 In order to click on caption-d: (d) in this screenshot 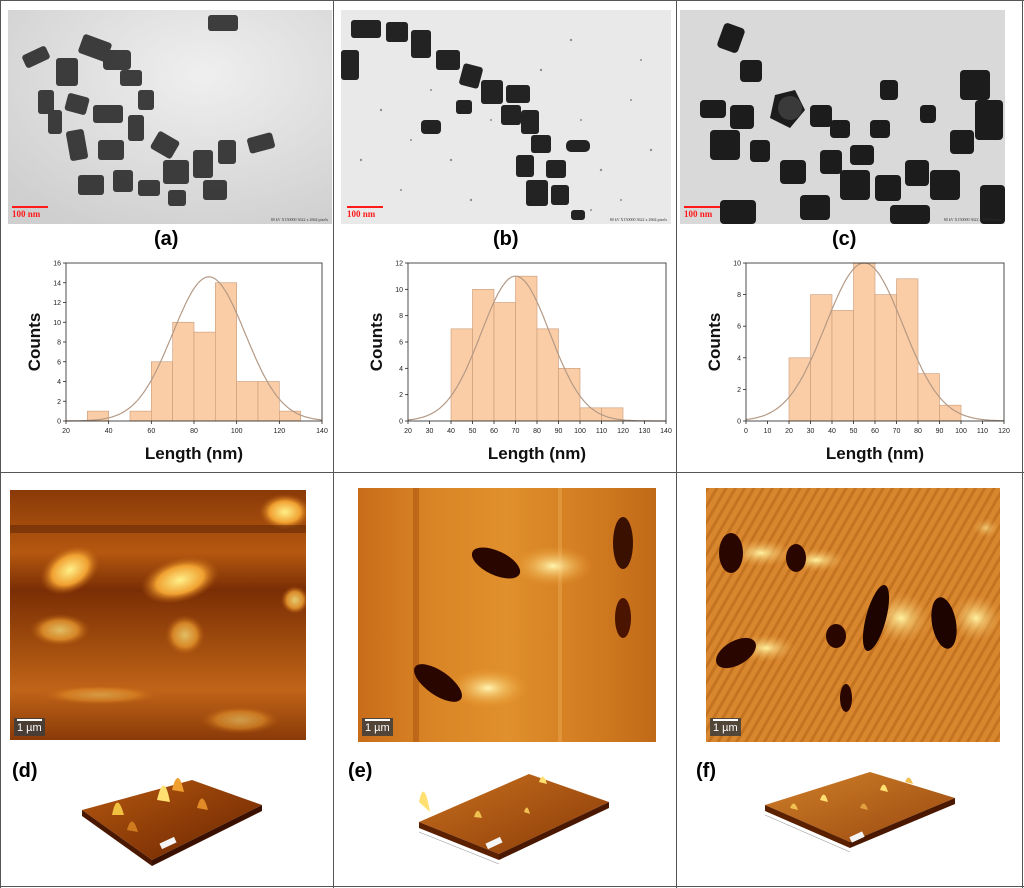, I will do `click(25, 771)`.